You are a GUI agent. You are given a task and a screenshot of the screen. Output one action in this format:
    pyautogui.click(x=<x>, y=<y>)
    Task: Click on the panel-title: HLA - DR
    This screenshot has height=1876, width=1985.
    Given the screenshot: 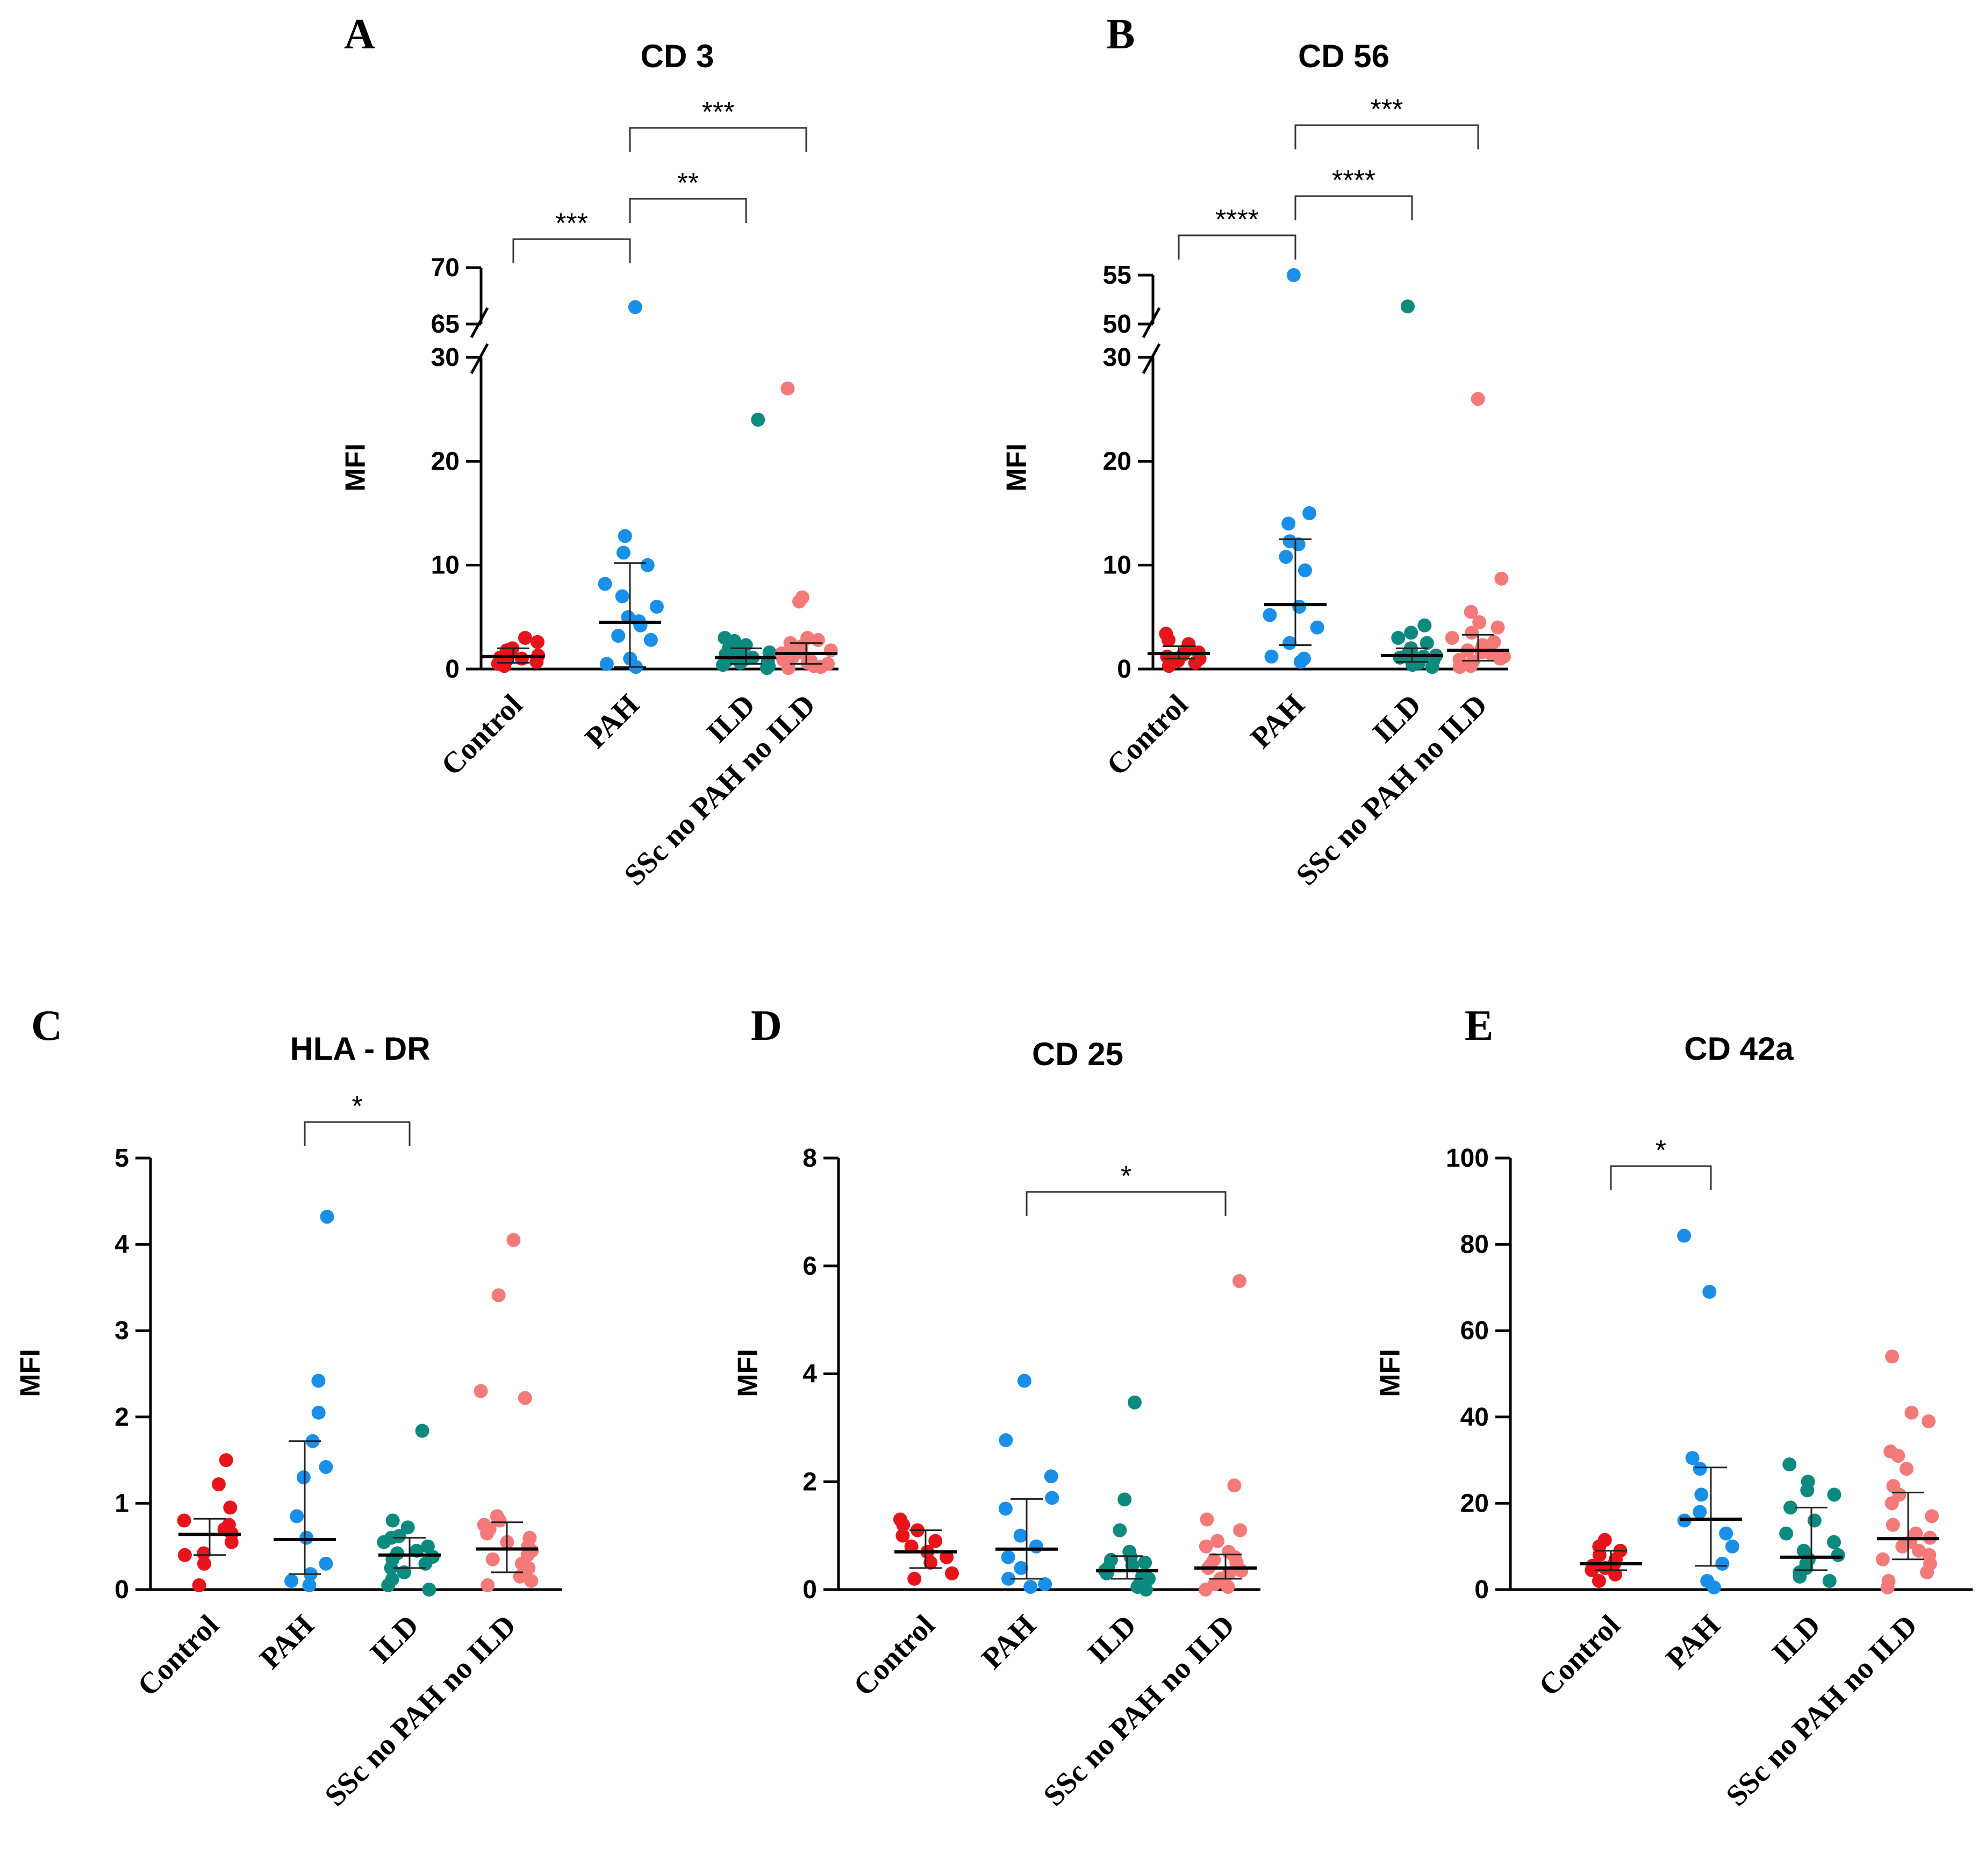 What is the action you would take?
    pyautogui.click(x=360, y=1049)
    